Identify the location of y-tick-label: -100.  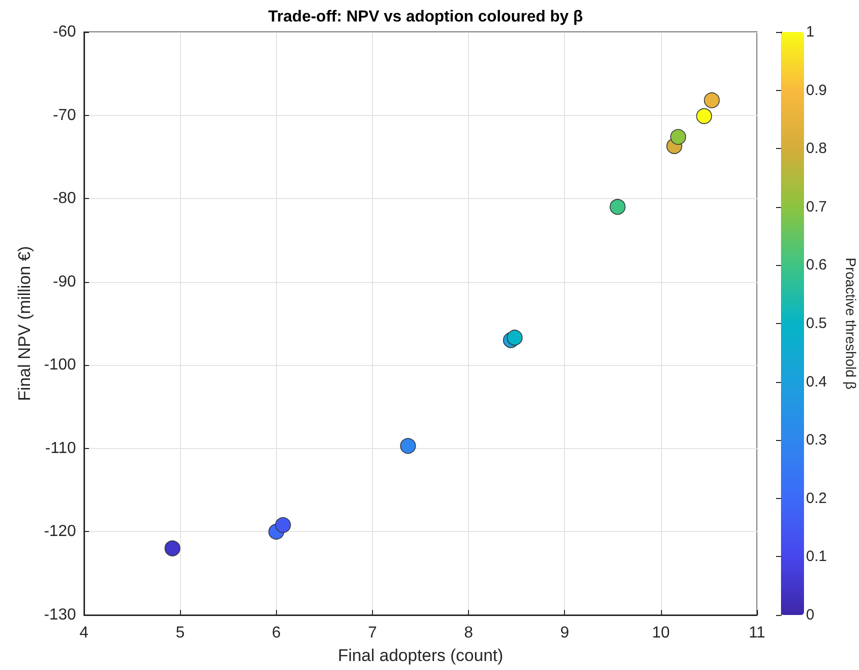
(60, 365).